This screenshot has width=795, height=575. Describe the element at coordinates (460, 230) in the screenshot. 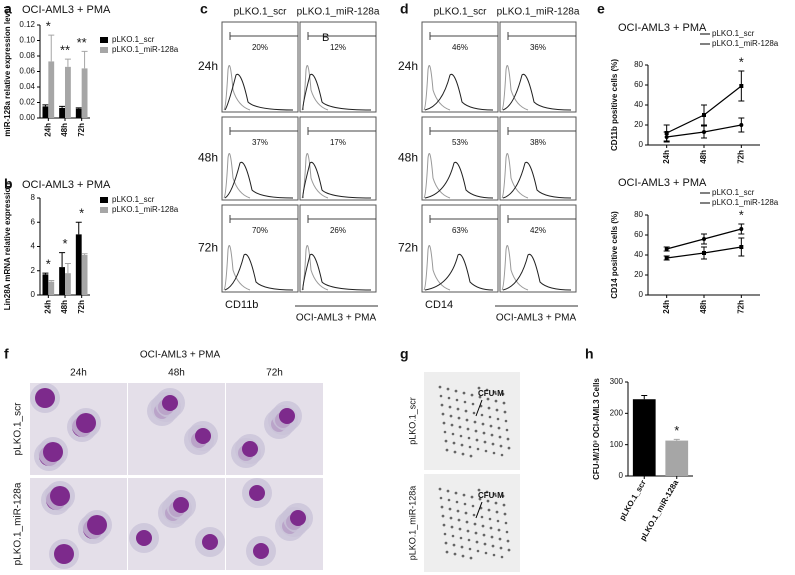

I see `gate-percent: 63%` at that location.